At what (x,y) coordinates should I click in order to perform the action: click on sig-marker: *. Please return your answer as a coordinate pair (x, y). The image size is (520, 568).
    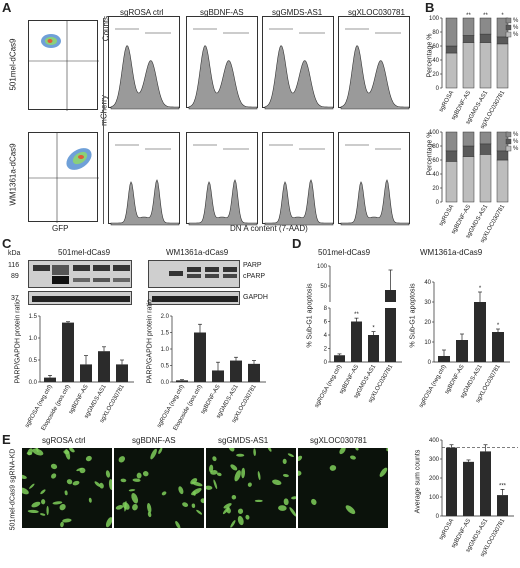
    Looking at the image, I should click on (373, 329).